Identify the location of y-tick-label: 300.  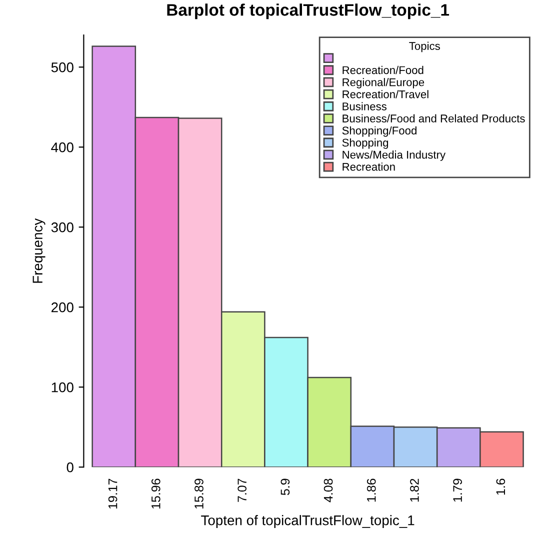
(62, 227).